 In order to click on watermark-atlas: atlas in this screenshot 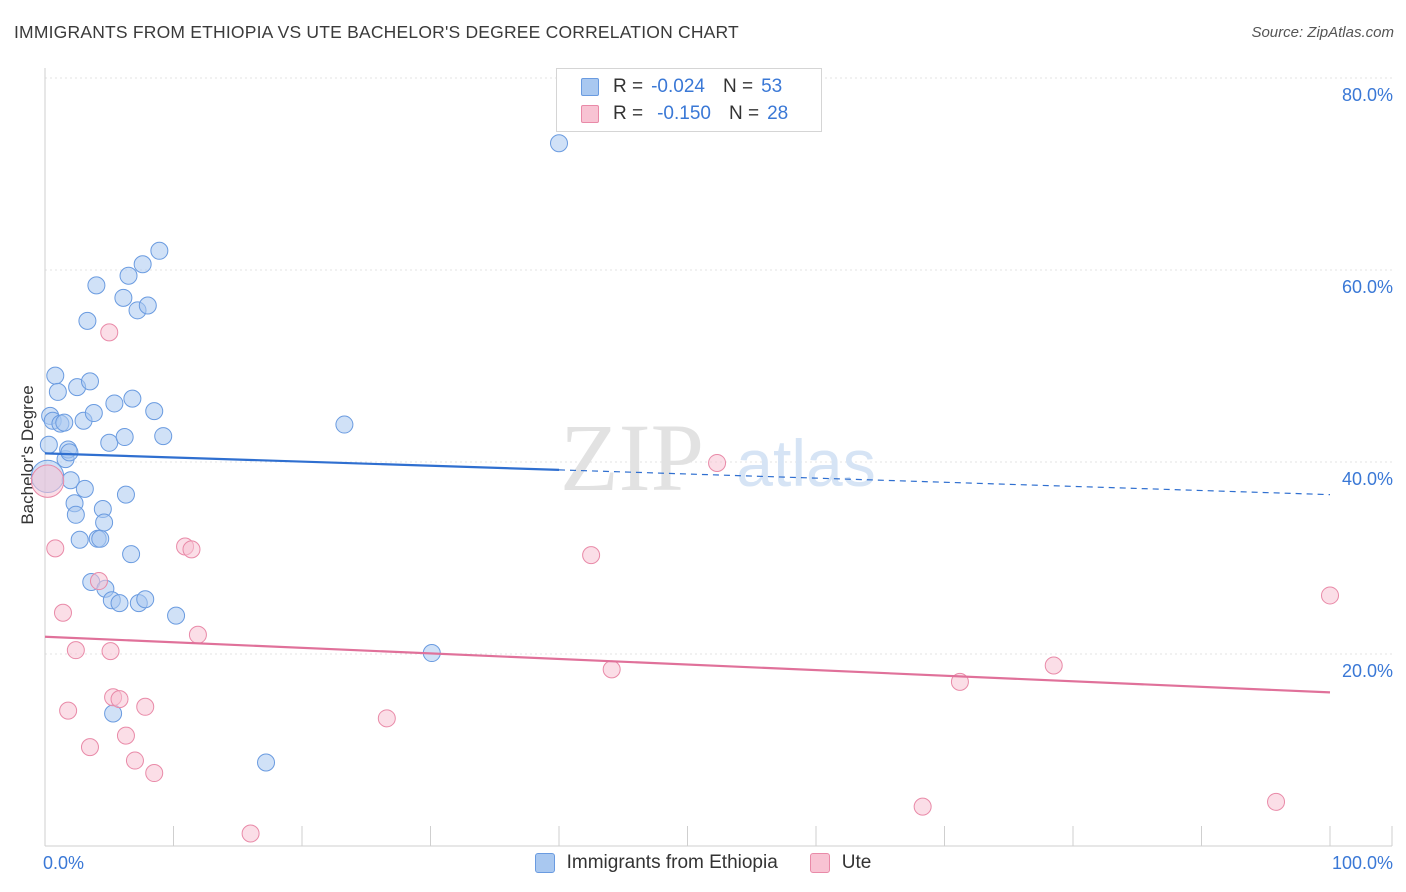, I will do `click(805, 463)`.